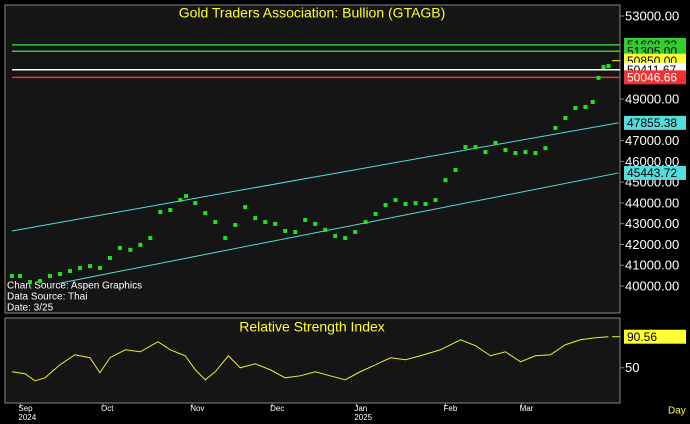 This screenshot has height=424, width=690. What do you see at coordinates (74, 286) in the screenshot?
I see `annotation: Chart Source: Aspen Graphics` at bounding box center [74, 286].